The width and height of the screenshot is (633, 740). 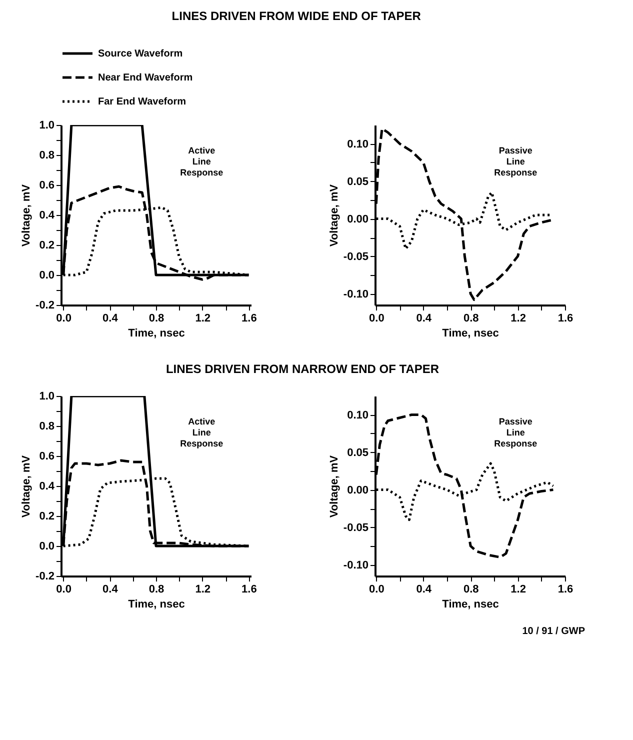 I want to click on legend-label: Near End Waveform, so click(x=145, y=78).